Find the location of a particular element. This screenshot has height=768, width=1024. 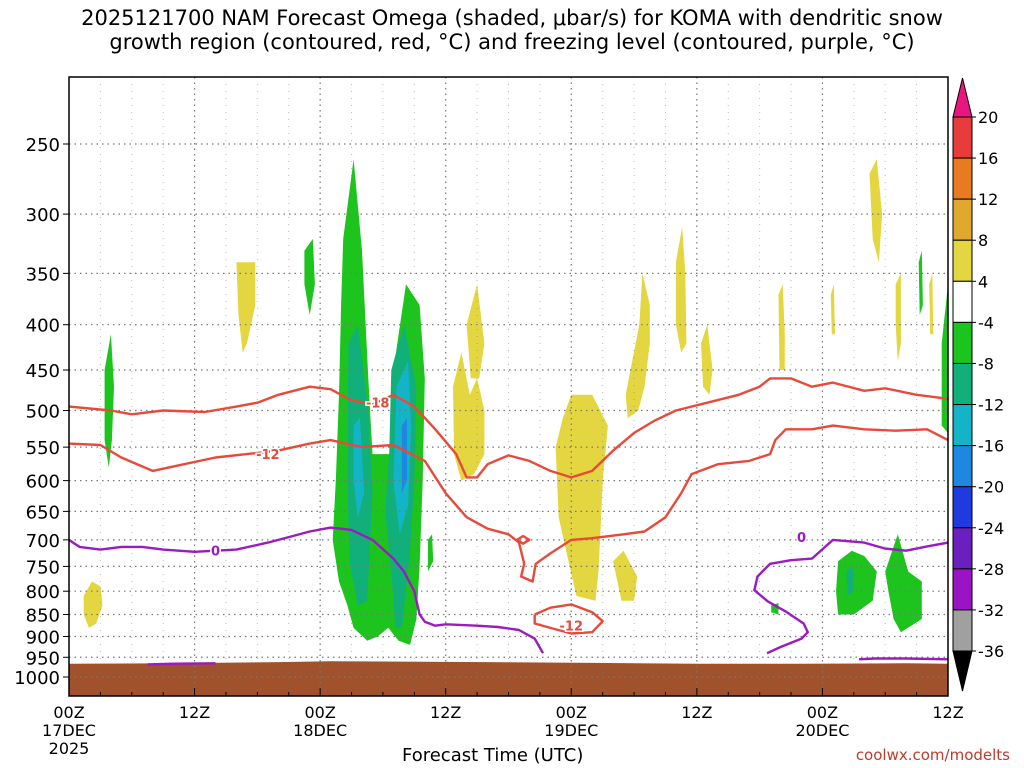

contour-label: -12 is located at coordinates (572, 627).